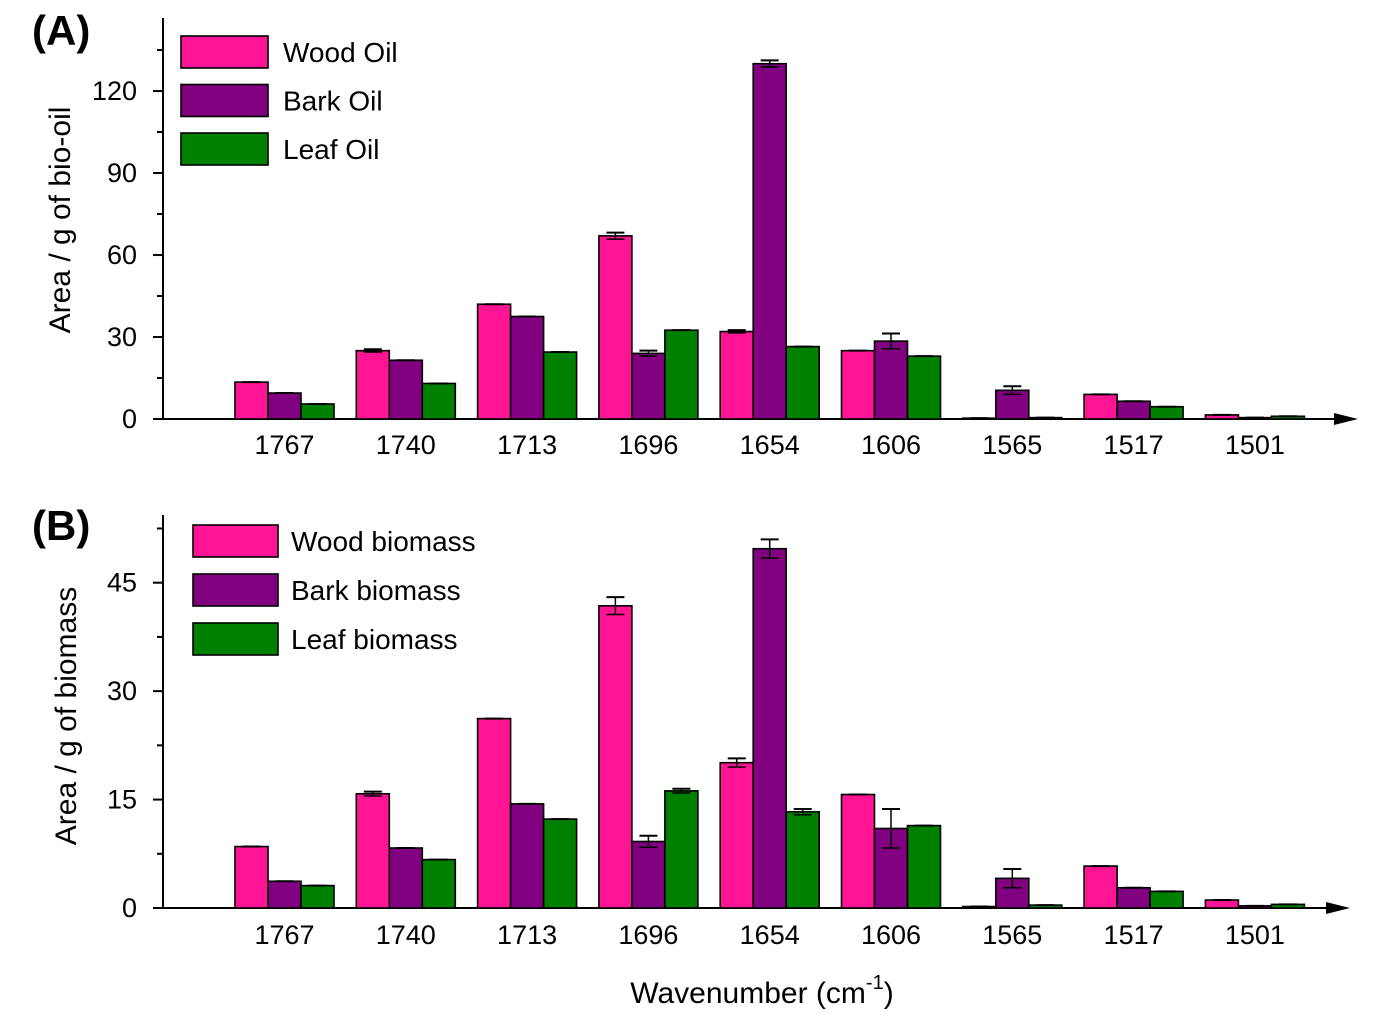 This screenshot has height=1015, width=1377. Describe the element at coordinates (333, 101) in the screenshot. I see `legend-label: Bark Oil` at that location.